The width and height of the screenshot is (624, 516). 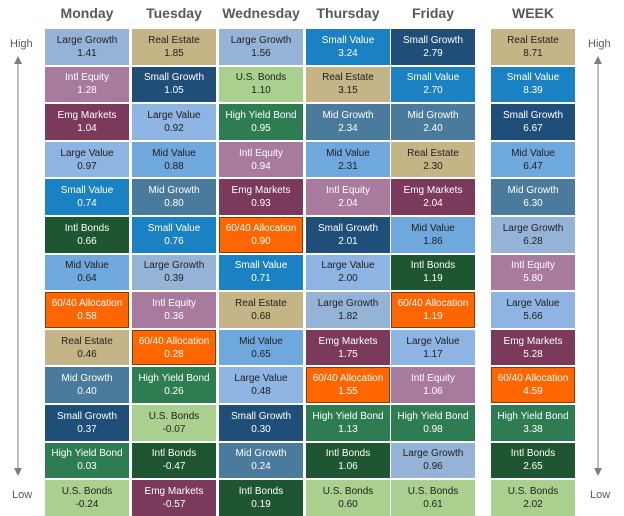 I want to click on return-value: 0.28, so click(x=174, y=354).